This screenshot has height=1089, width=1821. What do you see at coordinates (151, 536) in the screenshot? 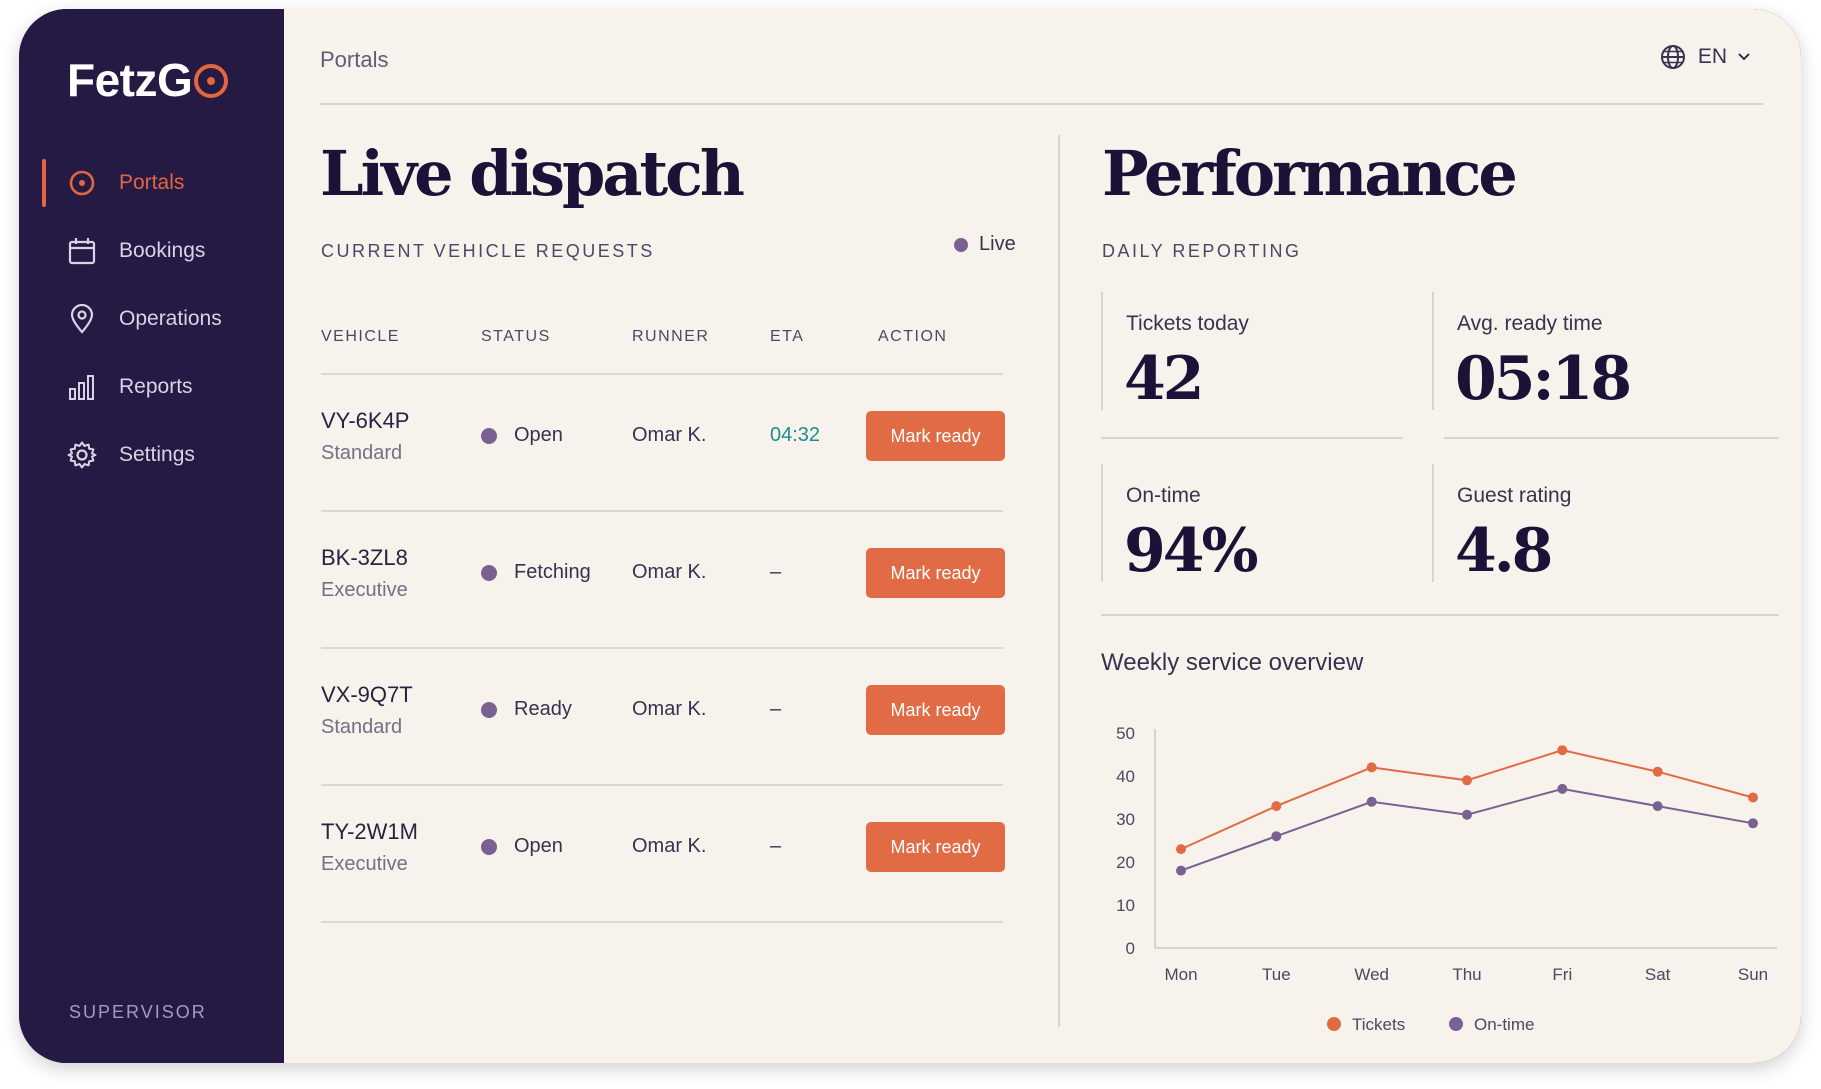
I see `sidebar: FetzG Portals Bookings Operations` at bounding box center [151, 536].